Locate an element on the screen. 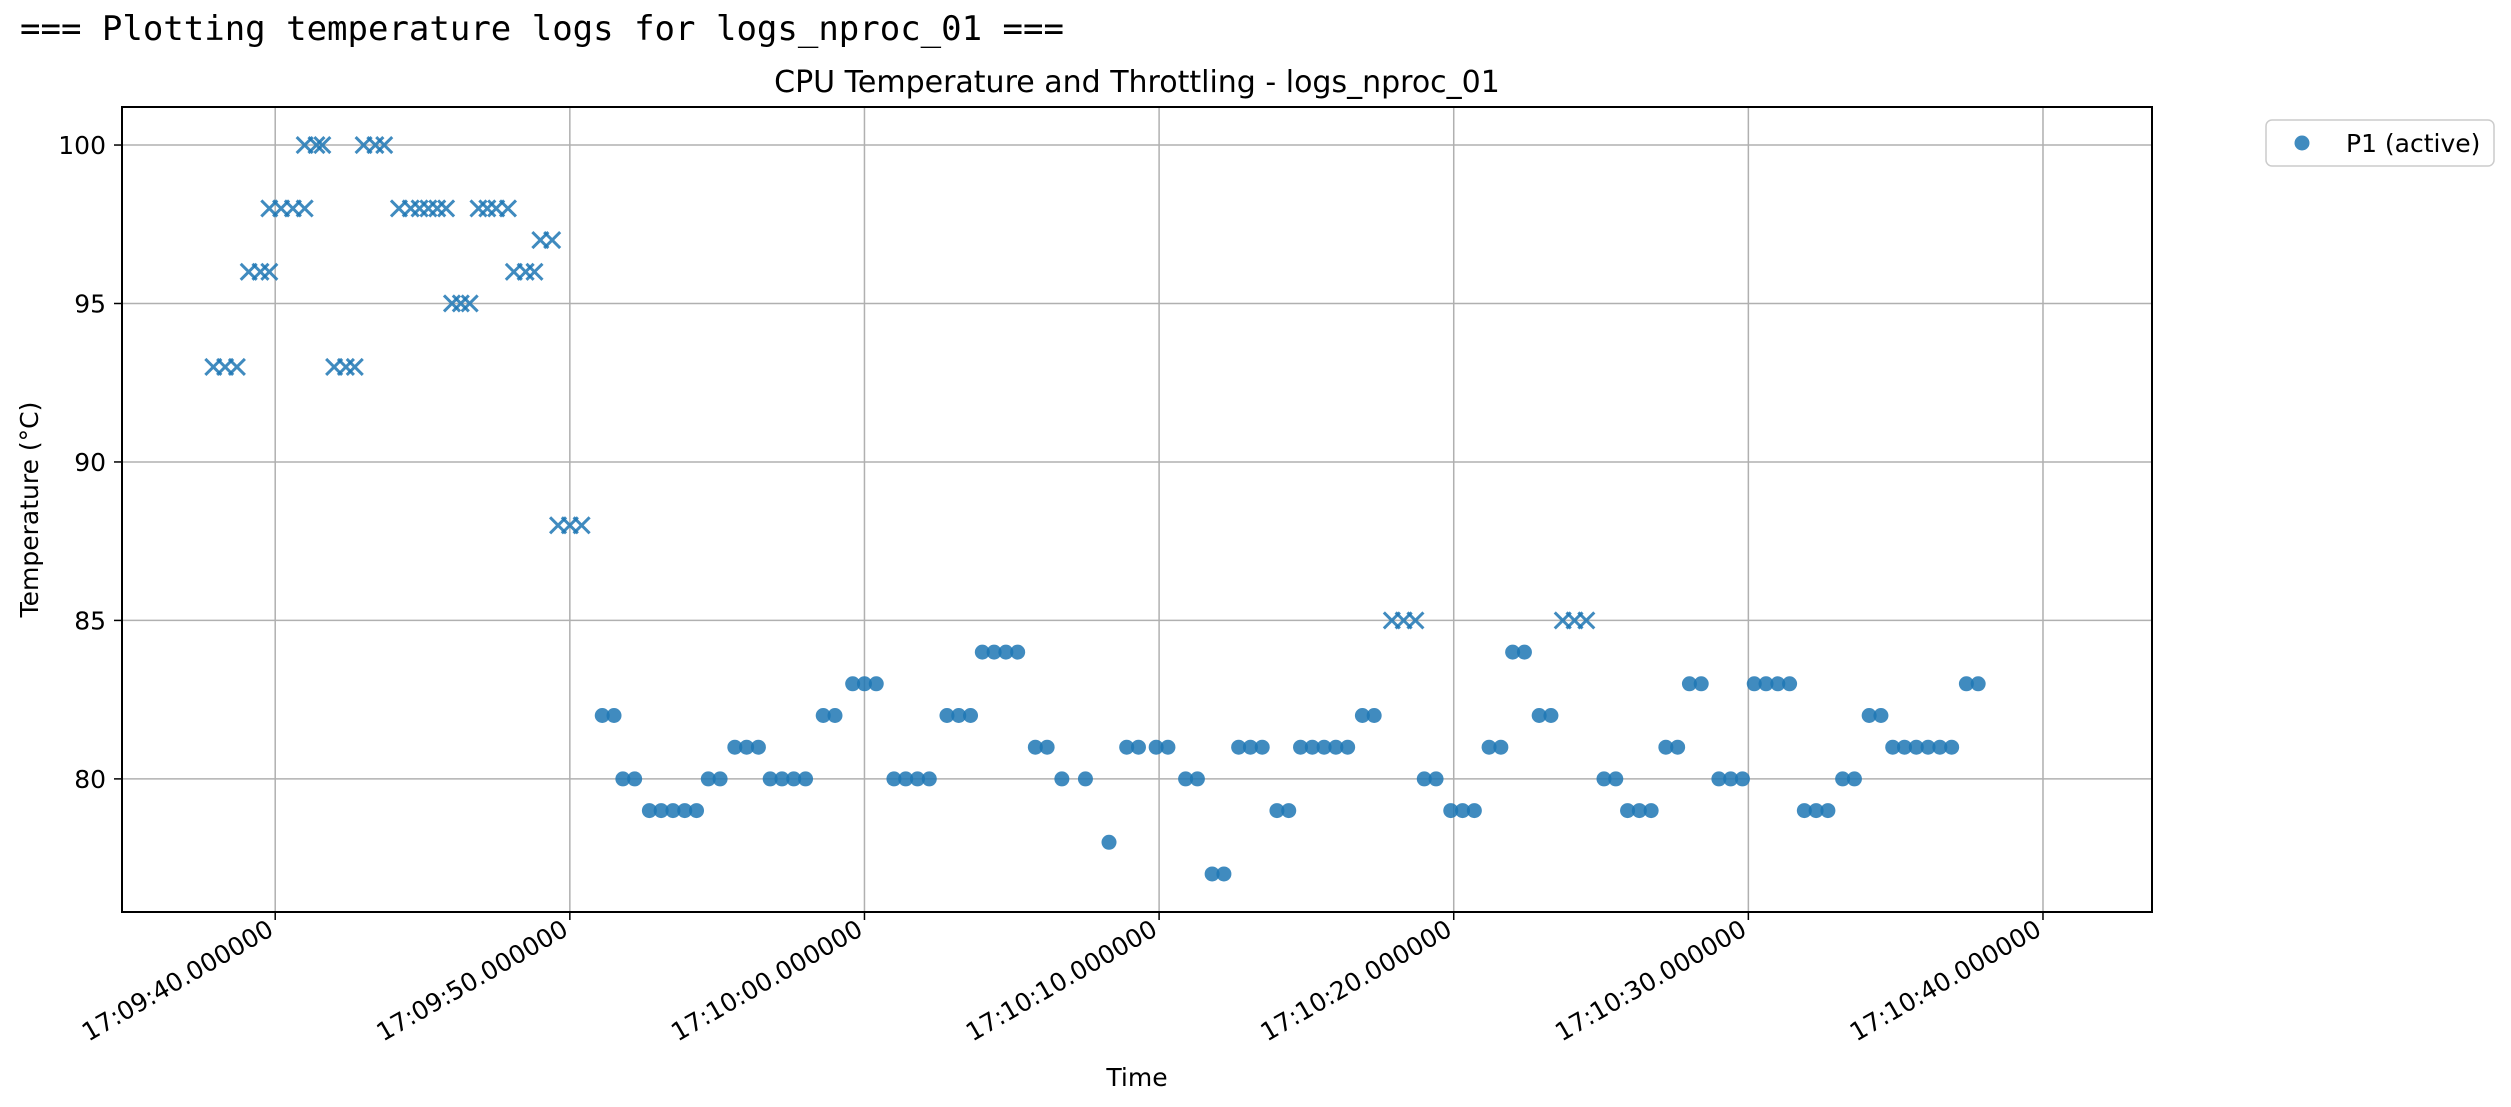  x-tick-label: 17:09:50.000000 is located at coordinates (472, 980).